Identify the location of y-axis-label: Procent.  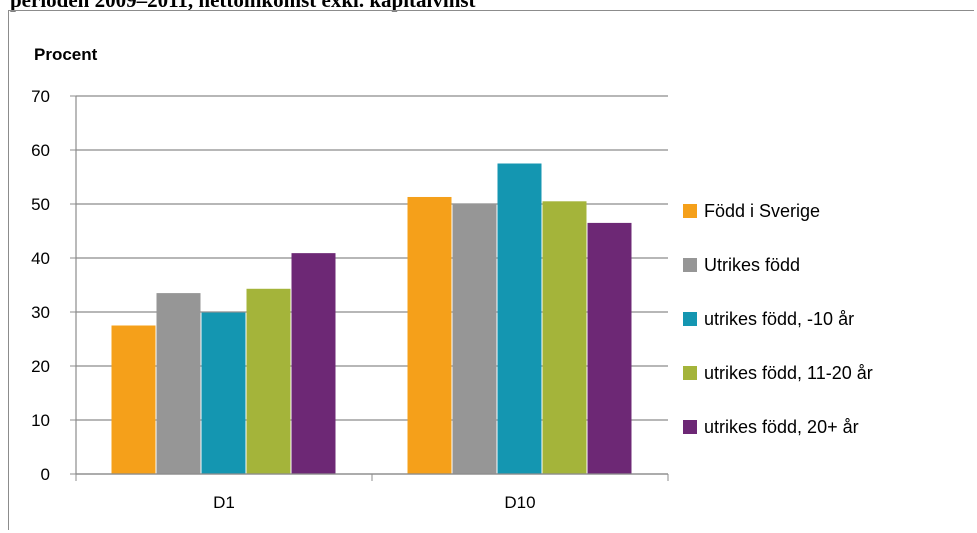
(66, 54).